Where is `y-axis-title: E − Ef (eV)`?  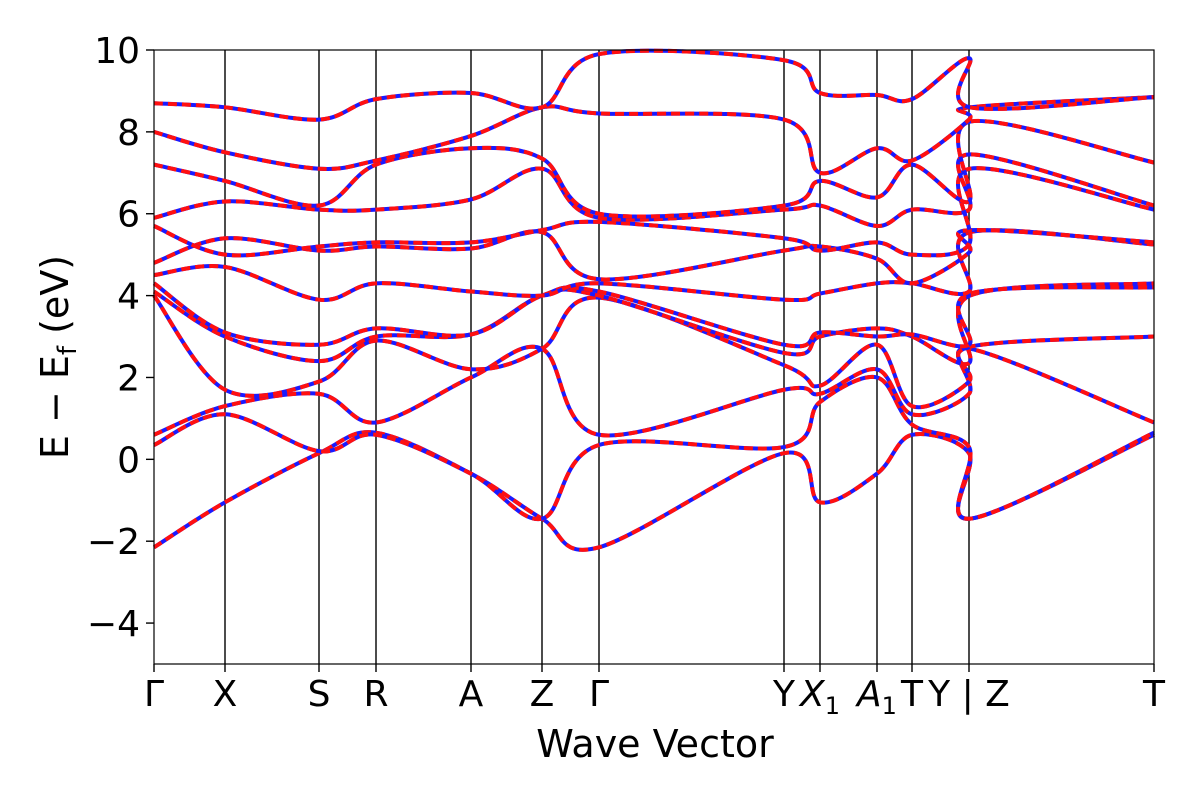 y-axis-title: E − Ef (eV) is located at coordinates (58, 357).